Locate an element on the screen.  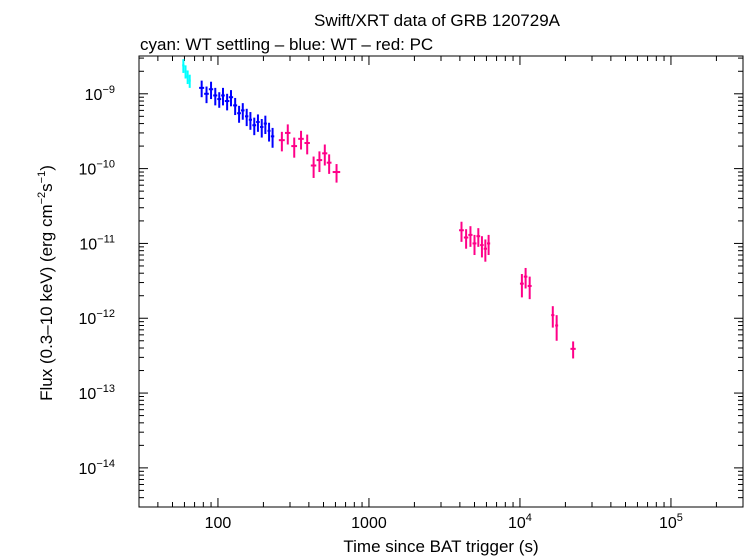
y-tick-label: 10−9 is located at coordinates (100, 94).